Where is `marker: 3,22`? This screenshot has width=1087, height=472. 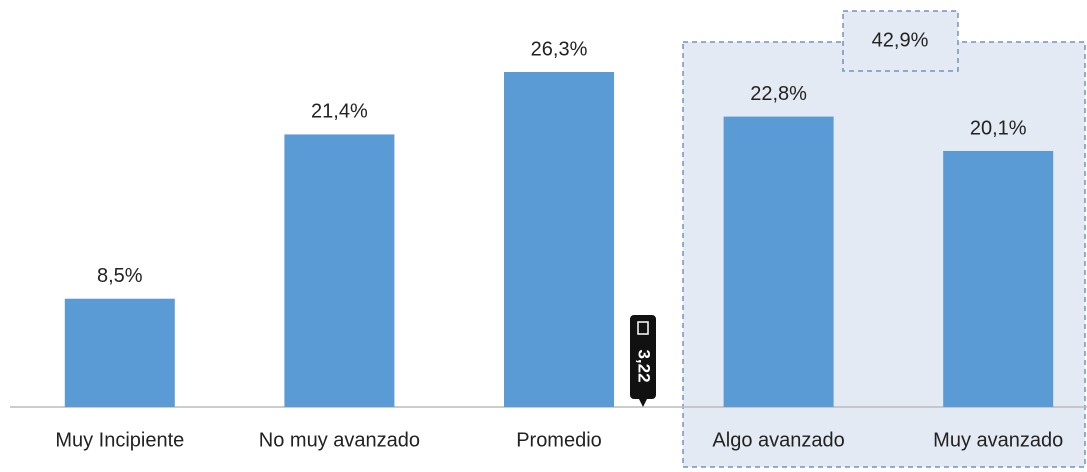 marker: 3,22 is located at coordinates (643, 361).